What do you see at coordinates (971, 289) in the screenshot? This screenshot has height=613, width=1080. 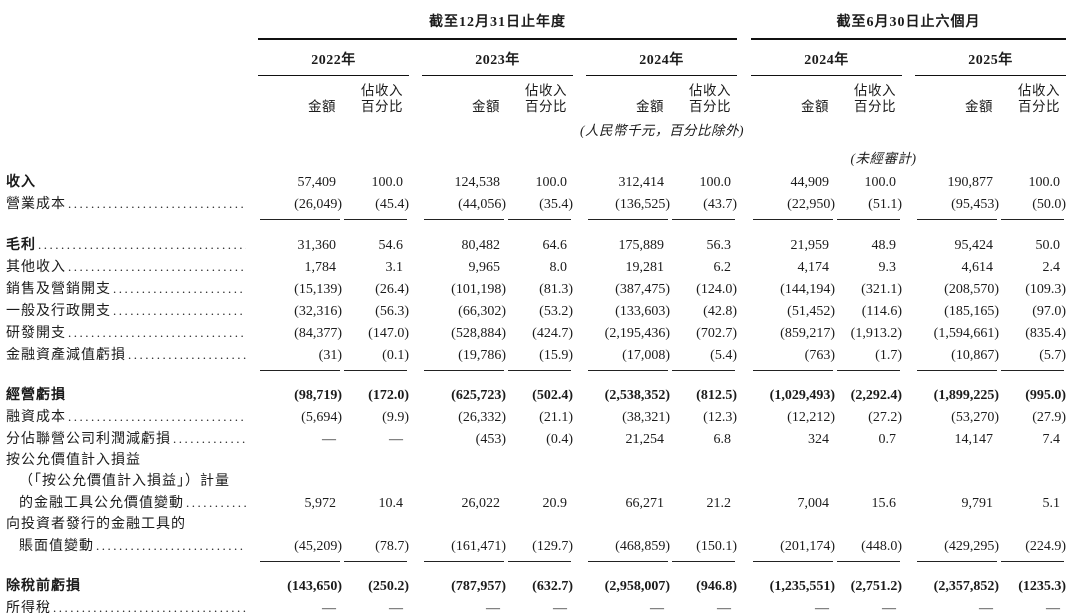 I see `amount-cell: (208,570)` at bounding box center [971, 289].